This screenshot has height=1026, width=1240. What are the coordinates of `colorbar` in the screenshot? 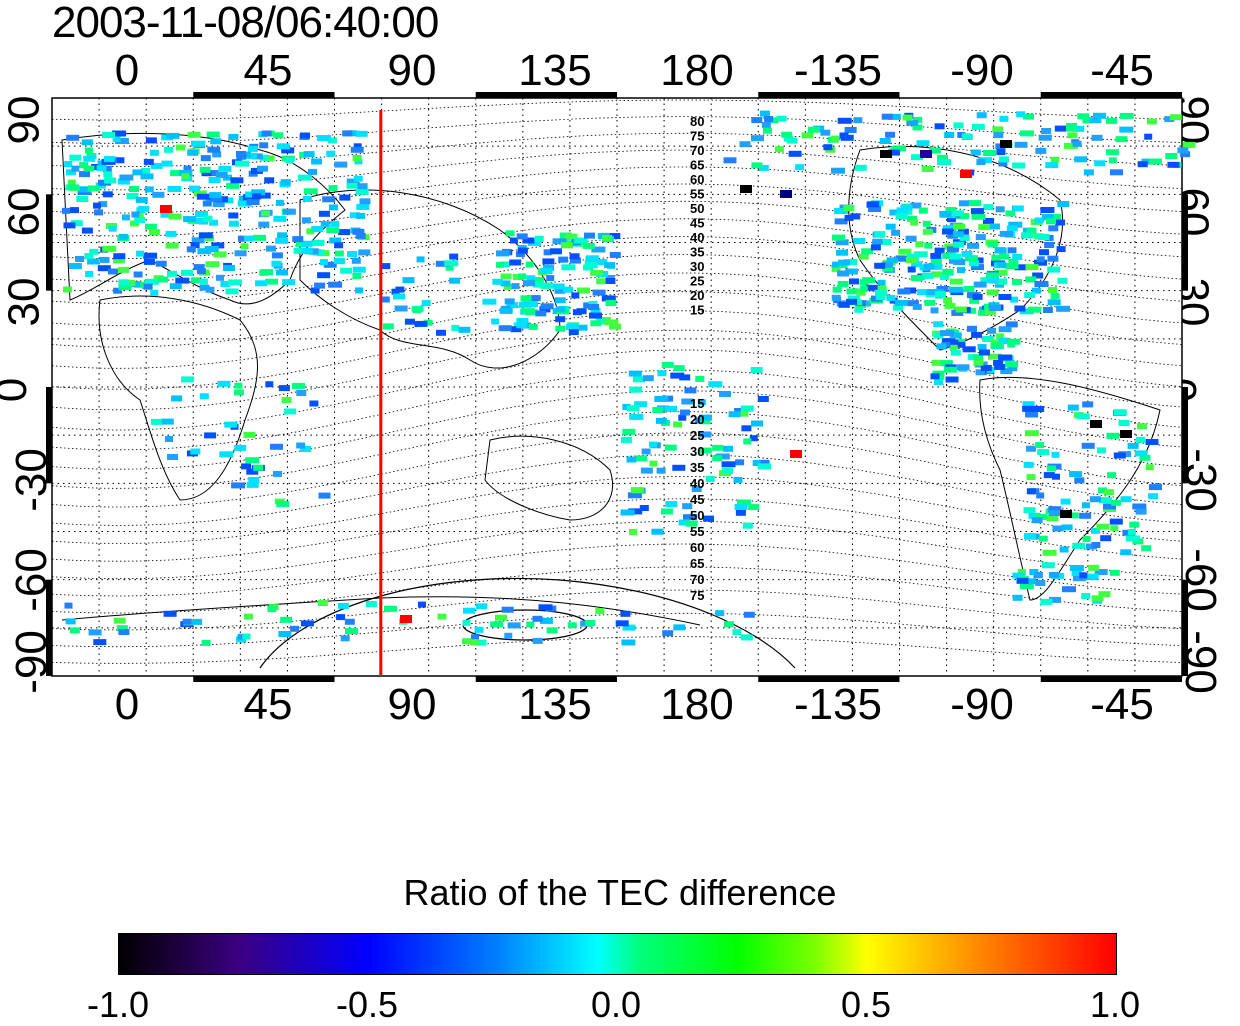 It's located at (617, 954).